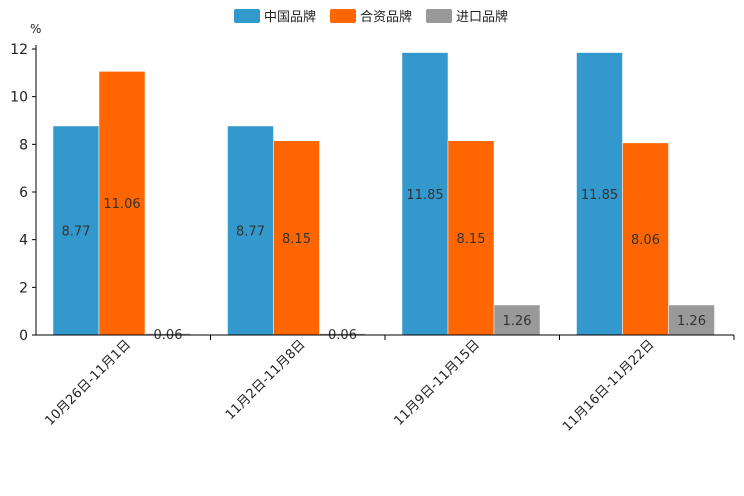 This screenshot has height=496, width=744. I want to click on y-tick-label: 2, so click(23, 288).